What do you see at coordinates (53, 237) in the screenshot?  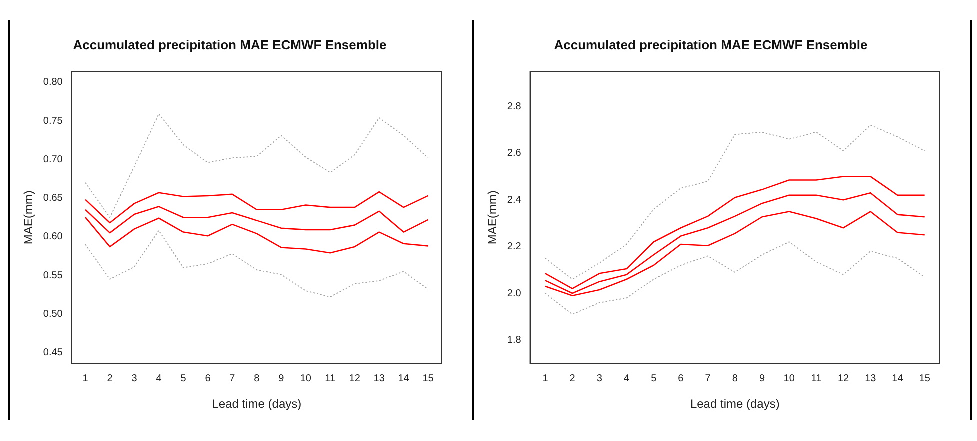 I see `y-tick-label: 0.60` at bounding box center [53, 237].